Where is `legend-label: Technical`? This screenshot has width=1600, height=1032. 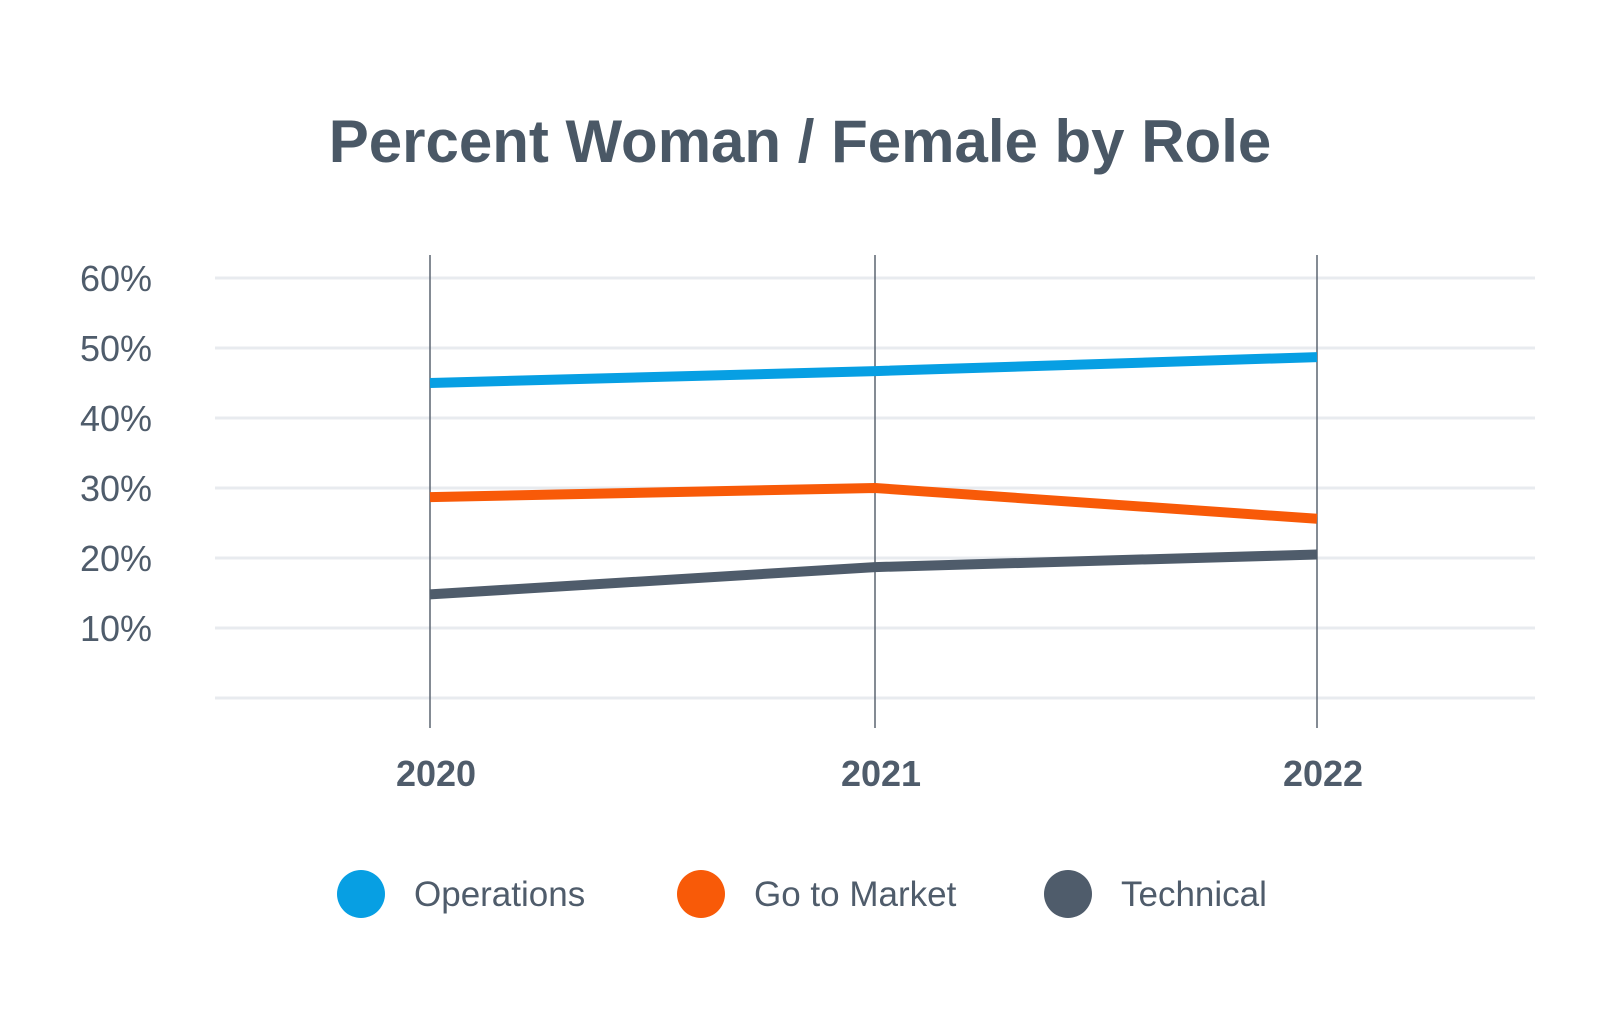 legend-label: Technical is located at coordinates (1194, 894).